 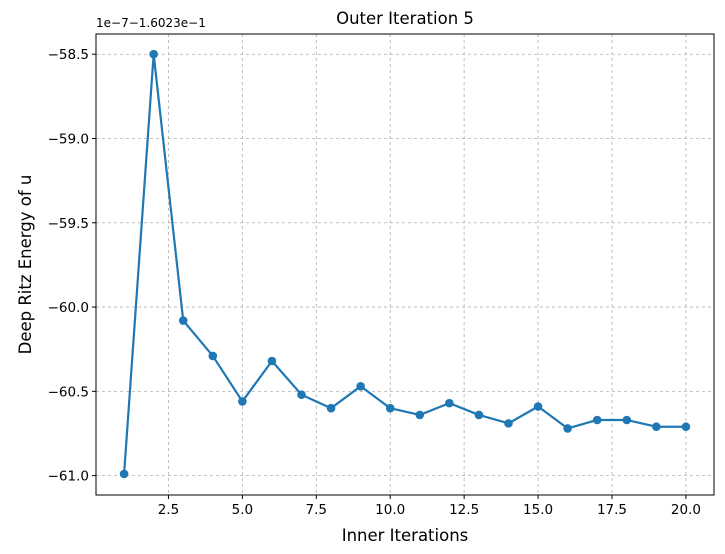 What do you see at coordinates (316, 510) in the screenshot?
I see `x-tick-label: 7.5` at bounding box center [316, 510].